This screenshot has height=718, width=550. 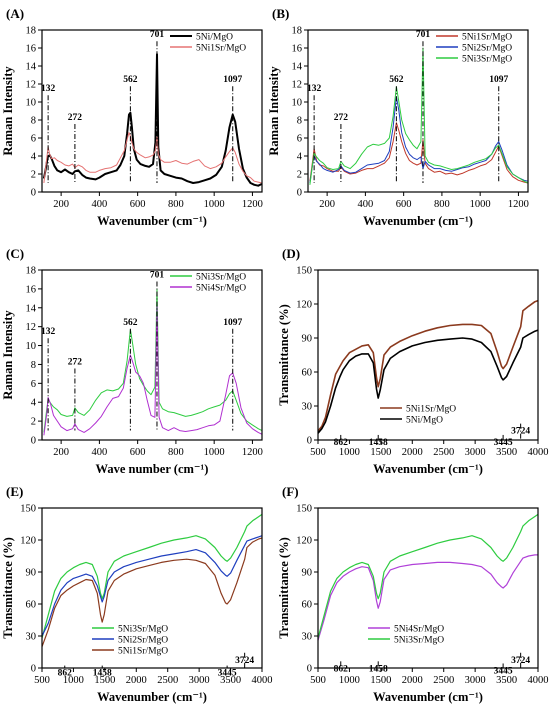 What do you see at coordinates (31, 85) in the screenshot?
I see `y-tick-label: 12` at bounding box center [31, 85].